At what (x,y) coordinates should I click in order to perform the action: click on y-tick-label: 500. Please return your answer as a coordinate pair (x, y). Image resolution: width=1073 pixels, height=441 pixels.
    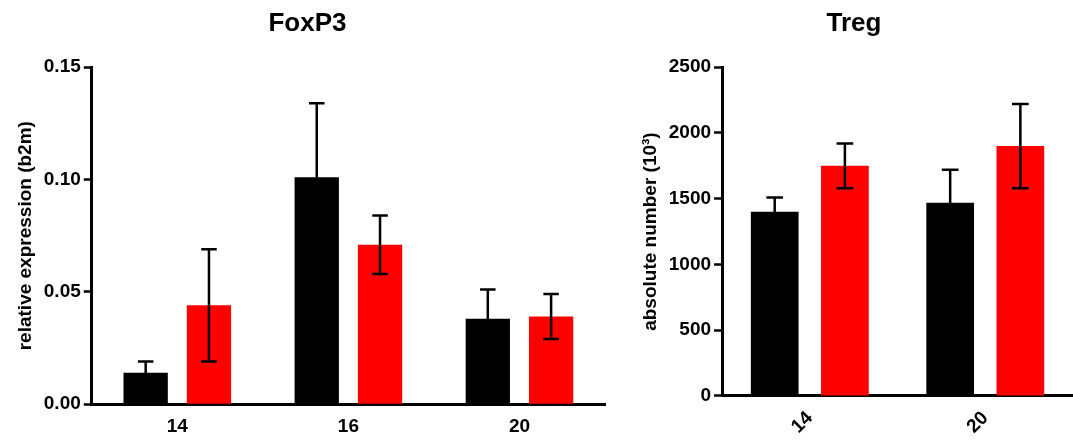
    Looking at the image, I should click on (695, 329).